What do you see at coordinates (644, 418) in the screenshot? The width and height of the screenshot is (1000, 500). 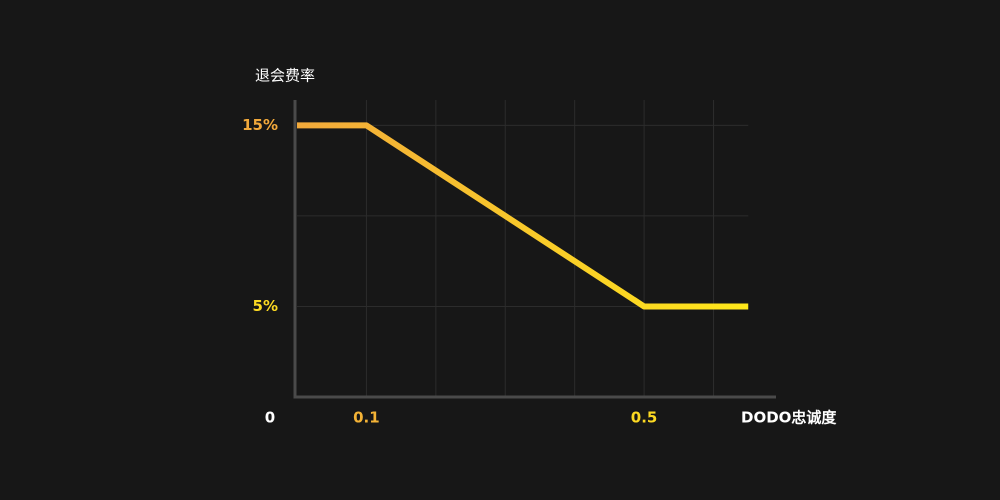 I see `x-tick-label: 0.5` at bounding box center [644, 418].